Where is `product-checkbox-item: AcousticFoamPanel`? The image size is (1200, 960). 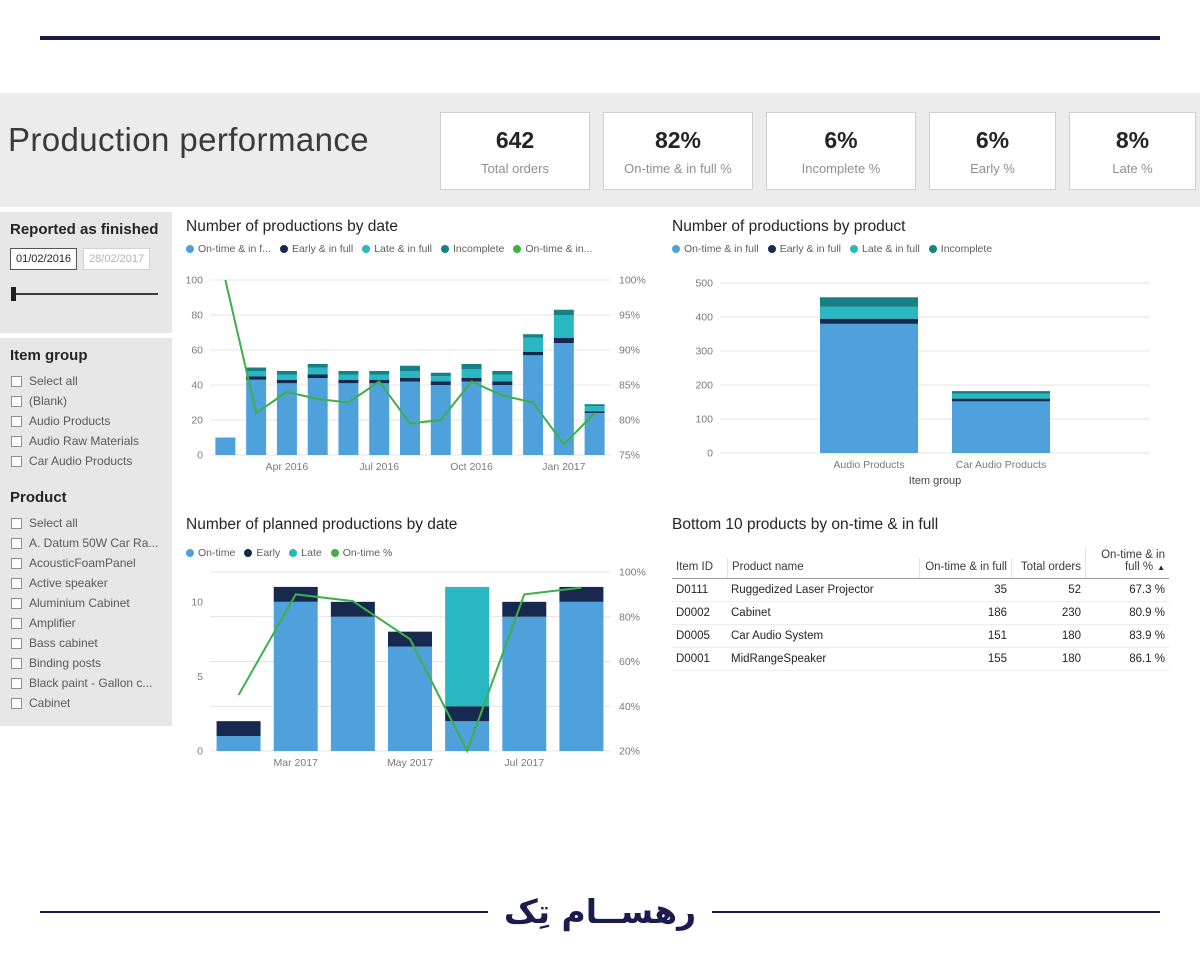
product-checkbox-item: AcousticFoamPanel is located at coordinates (86, 563).